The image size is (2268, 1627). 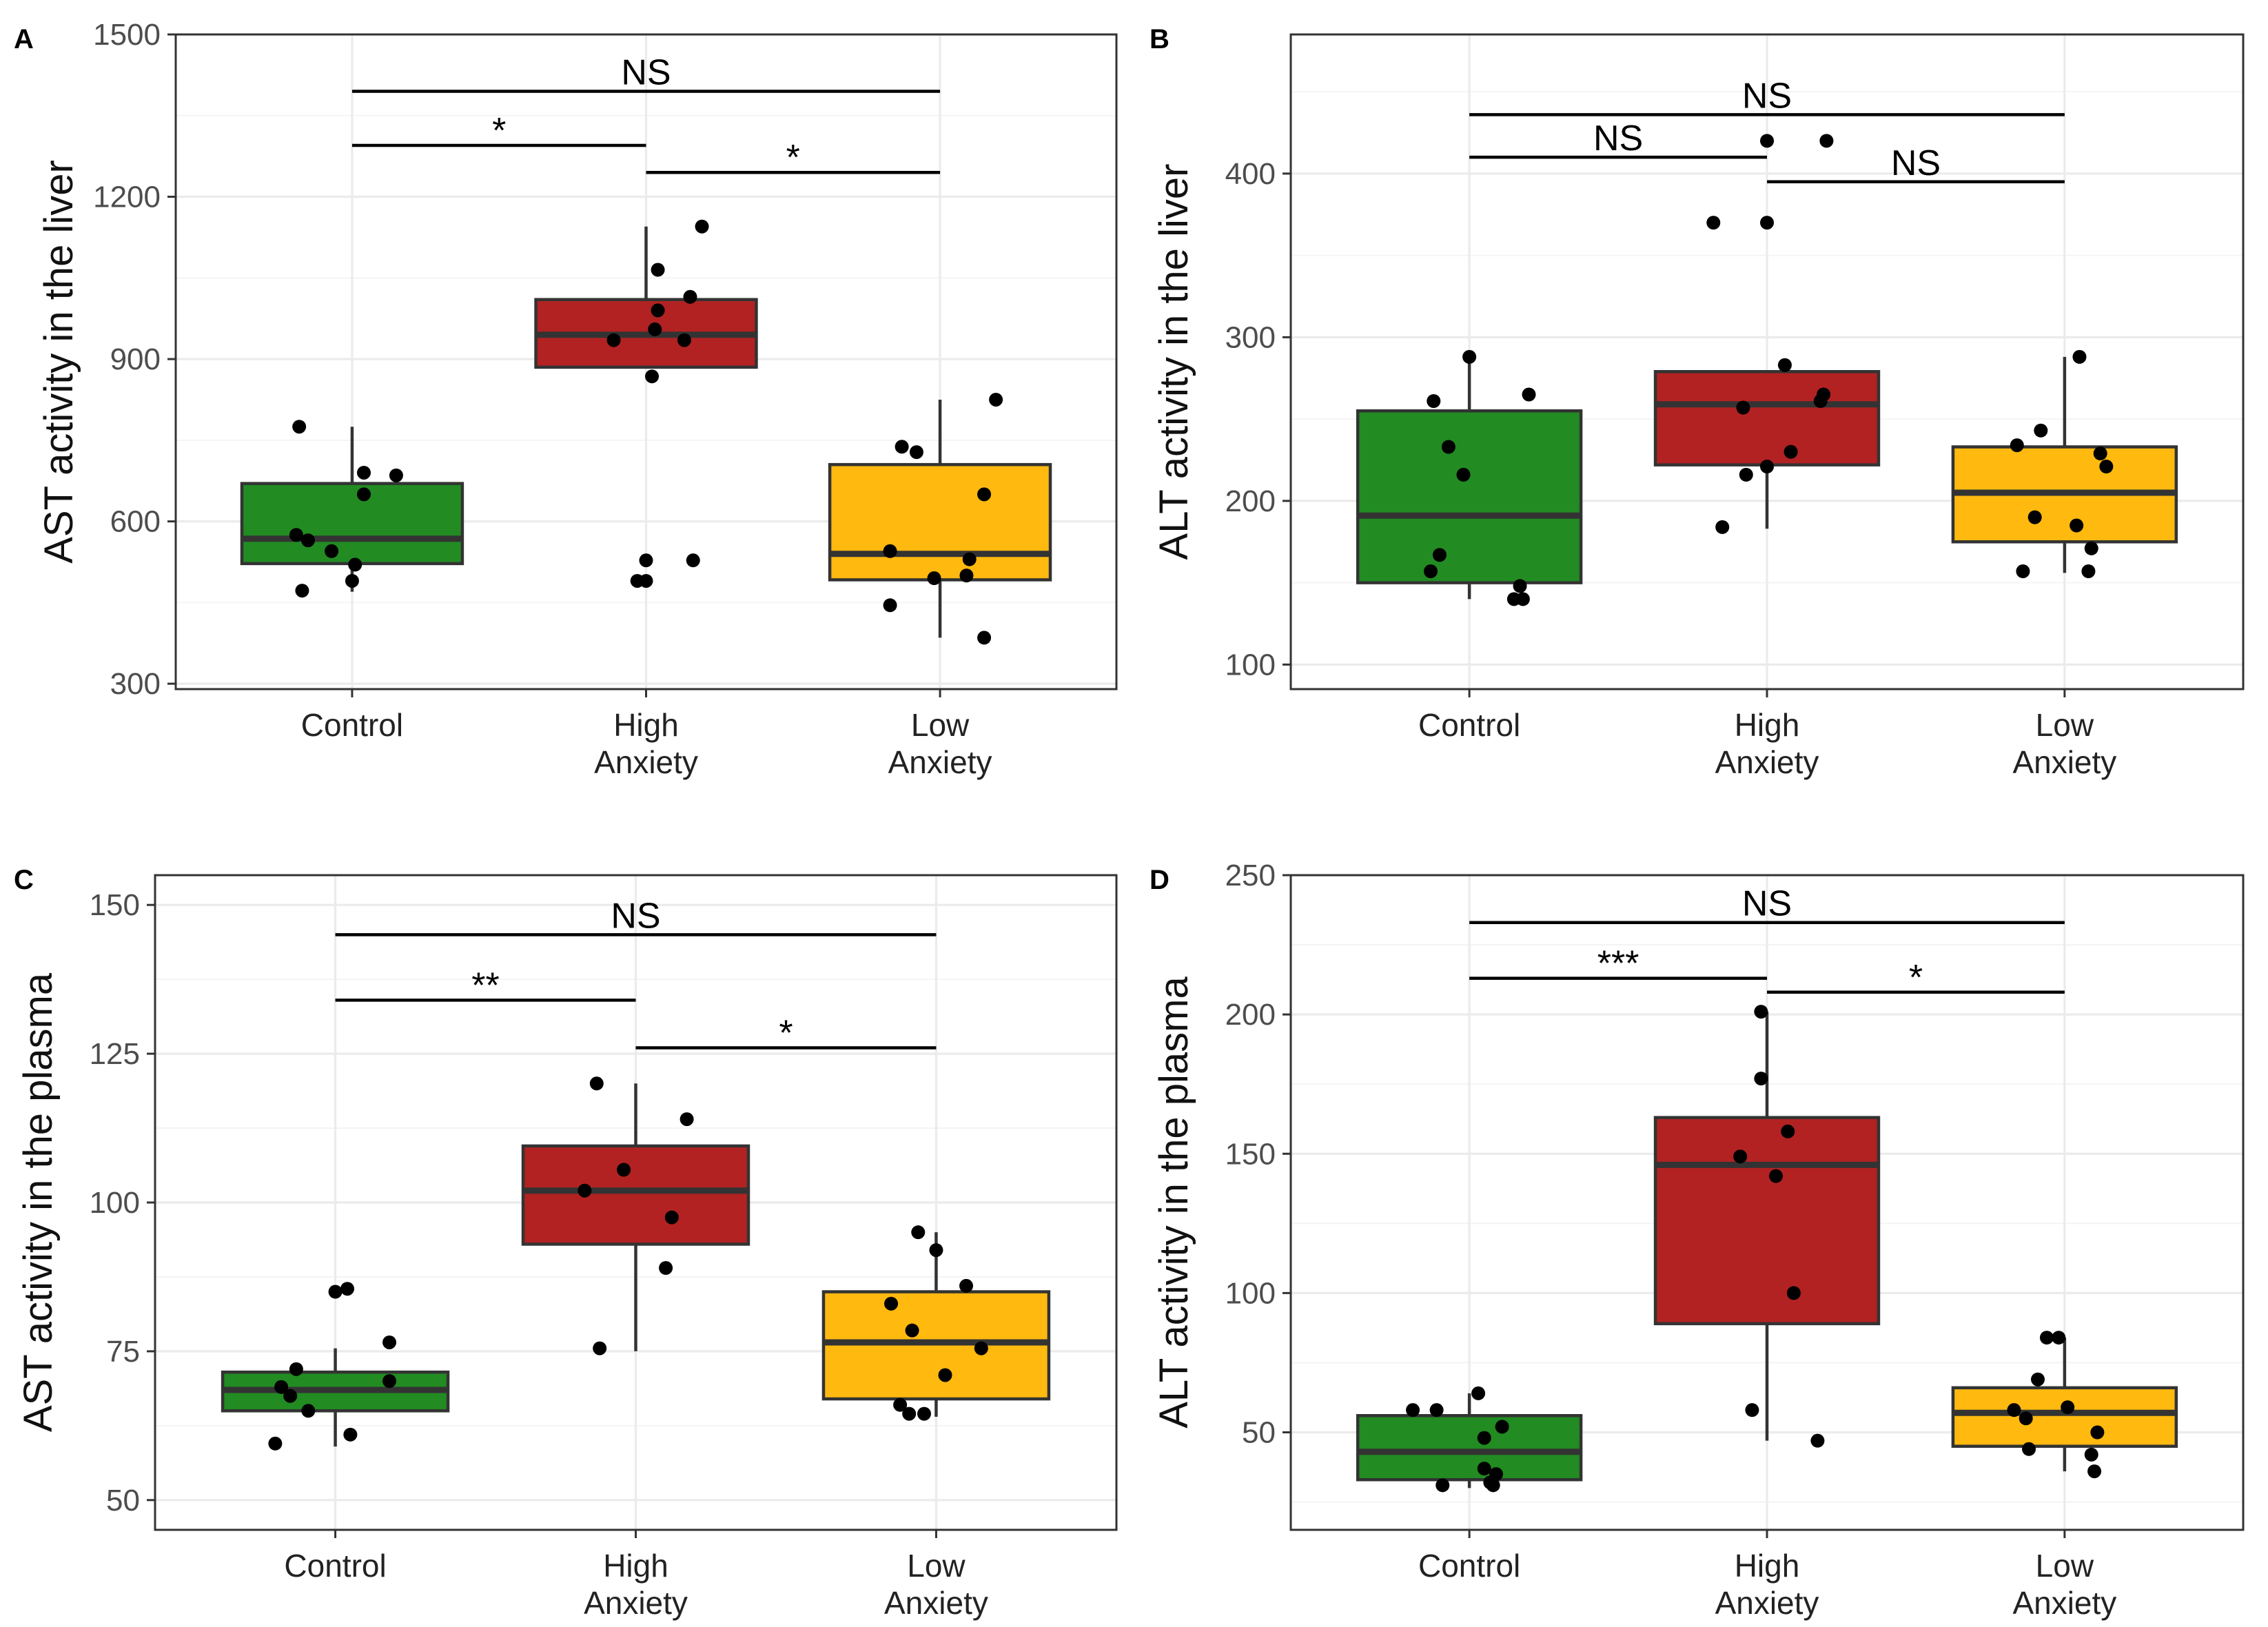 I want to click on y-axis-title: AST activity in the plasma, so click(x=39, y=1202).